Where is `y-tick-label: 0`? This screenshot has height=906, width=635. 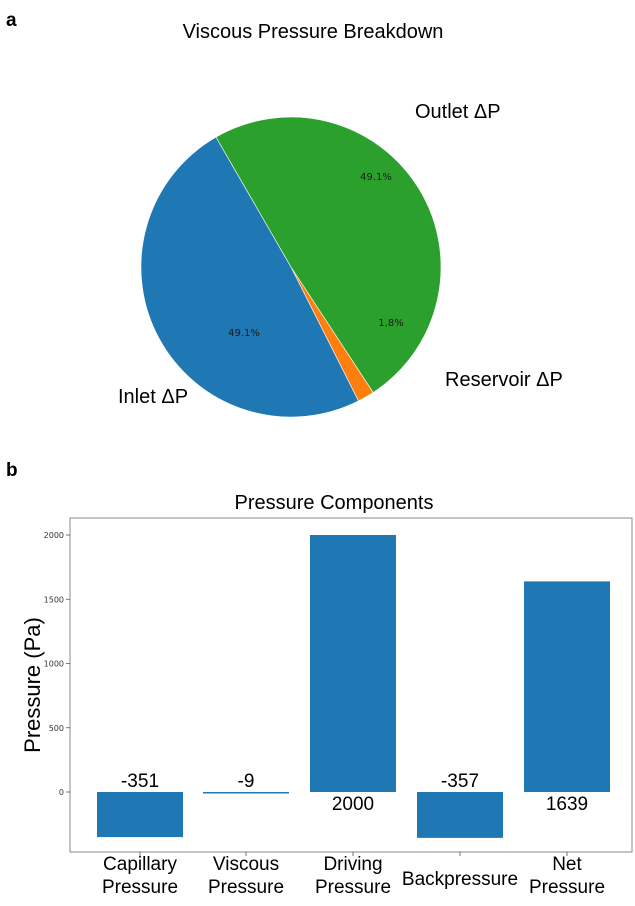
y-tick-label: 0 is located at coordinates (61, 792).